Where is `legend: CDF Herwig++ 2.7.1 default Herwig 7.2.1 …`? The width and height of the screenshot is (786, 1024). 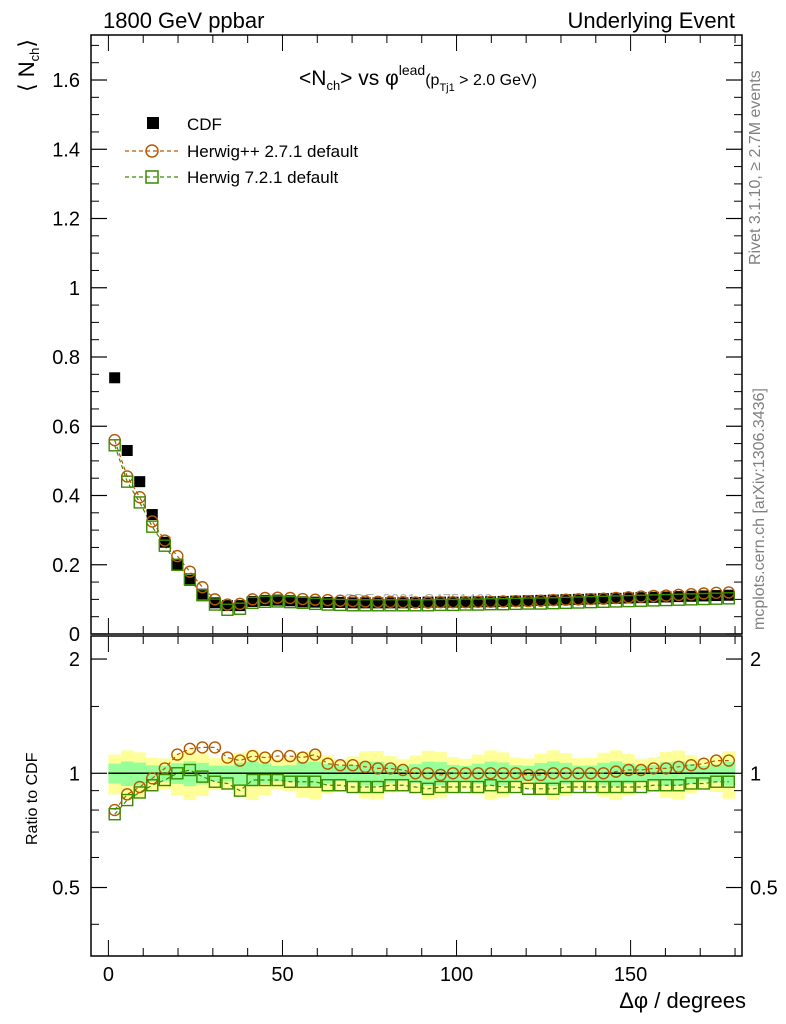
legend: CDF Herwig++ 2.7.1 default Herwig 7.2.1 … is located at coordinates (241, 151).